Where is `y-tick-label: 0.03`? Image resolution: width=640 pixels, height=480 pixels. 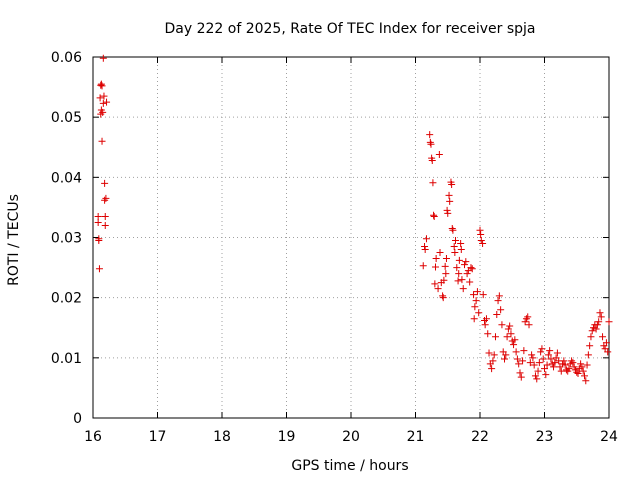 y-tick-label: 0.03 is located at coordinates (66, 239).